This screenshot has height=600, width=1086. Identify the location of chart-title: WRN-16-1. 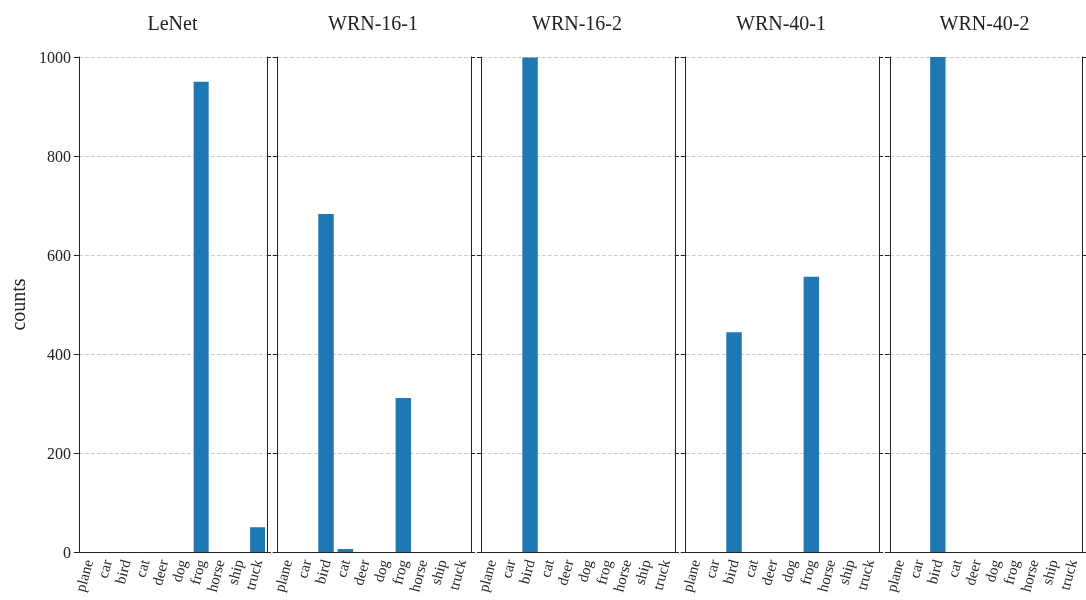
(373, 23).